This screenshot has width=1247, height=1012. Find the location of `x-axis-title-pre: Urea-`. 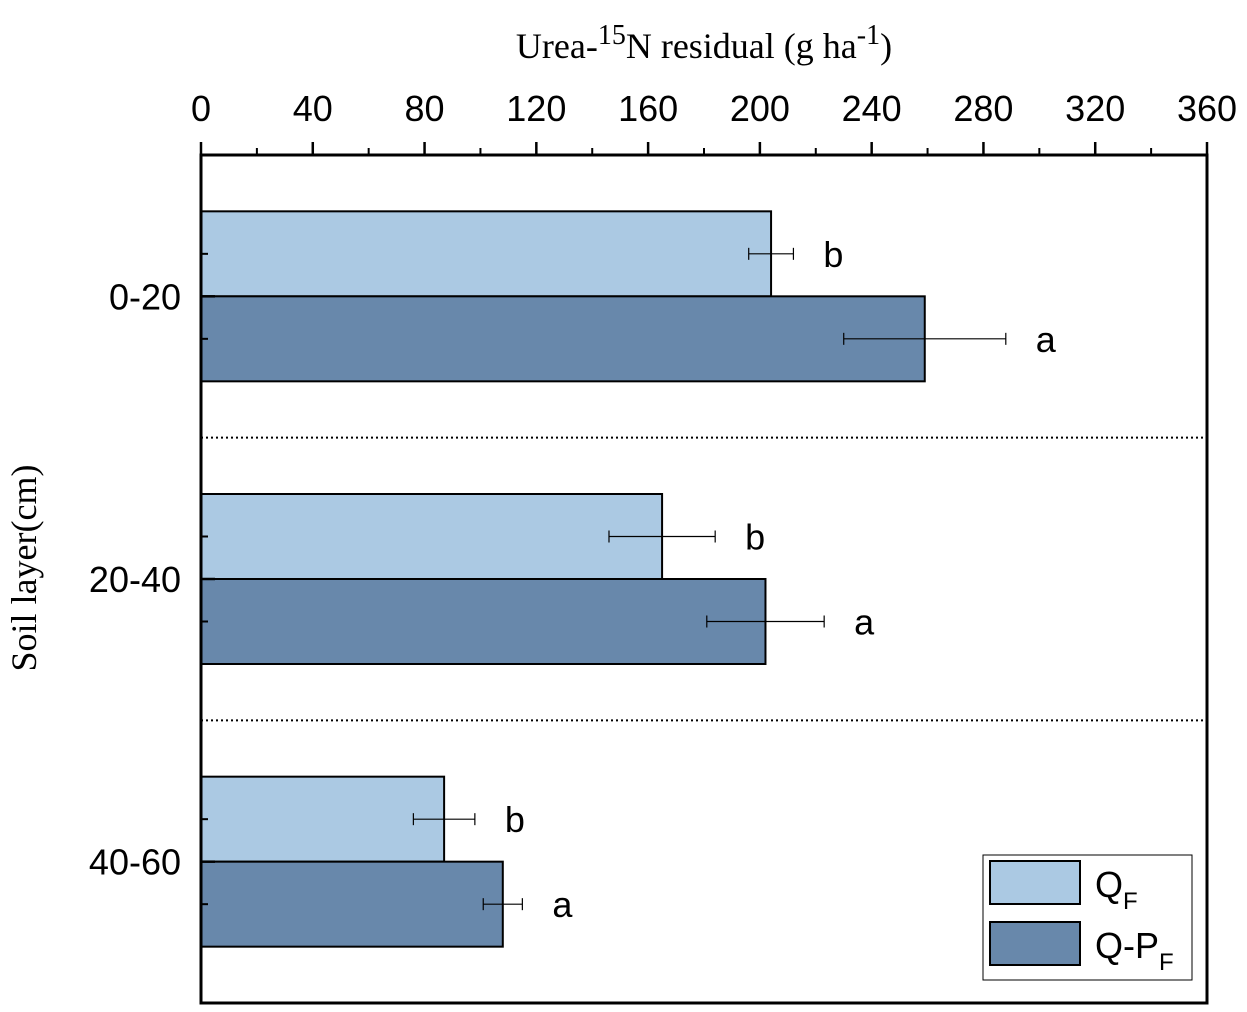

x-axis-title-pre: Urea- is located at coordinates (557, 46).